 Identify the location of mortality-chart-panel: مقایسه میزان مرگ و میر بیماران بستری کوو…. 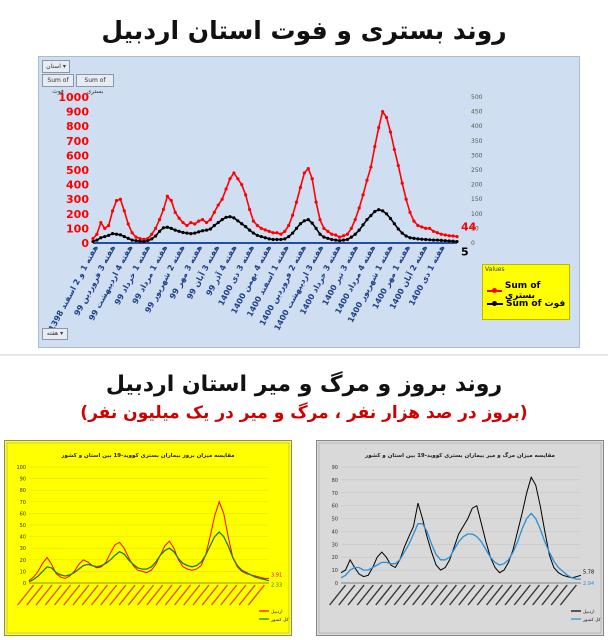
(460, 538).